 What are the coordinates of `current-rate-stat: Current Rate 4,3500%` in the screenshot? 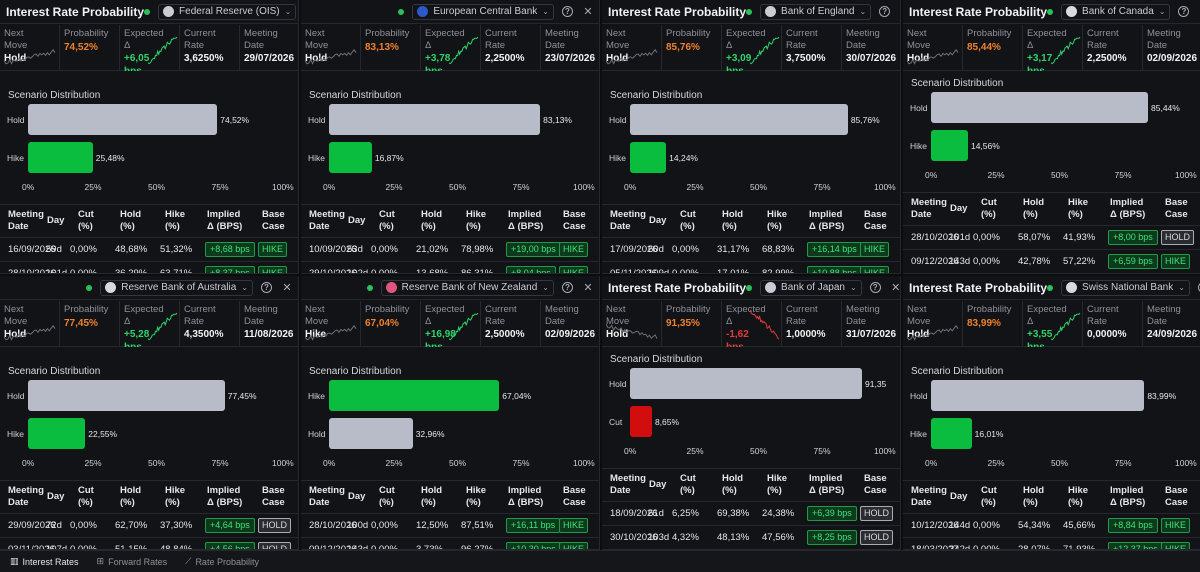 It's located at (210, 324).